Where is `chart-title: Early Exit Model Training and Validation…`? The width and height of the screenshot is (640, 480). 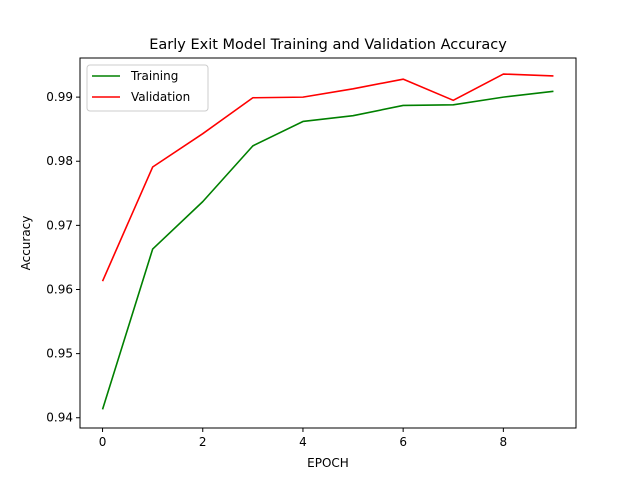
chart-title: Early Exit Model Training and Validation… is located at coordinates (328, 45).